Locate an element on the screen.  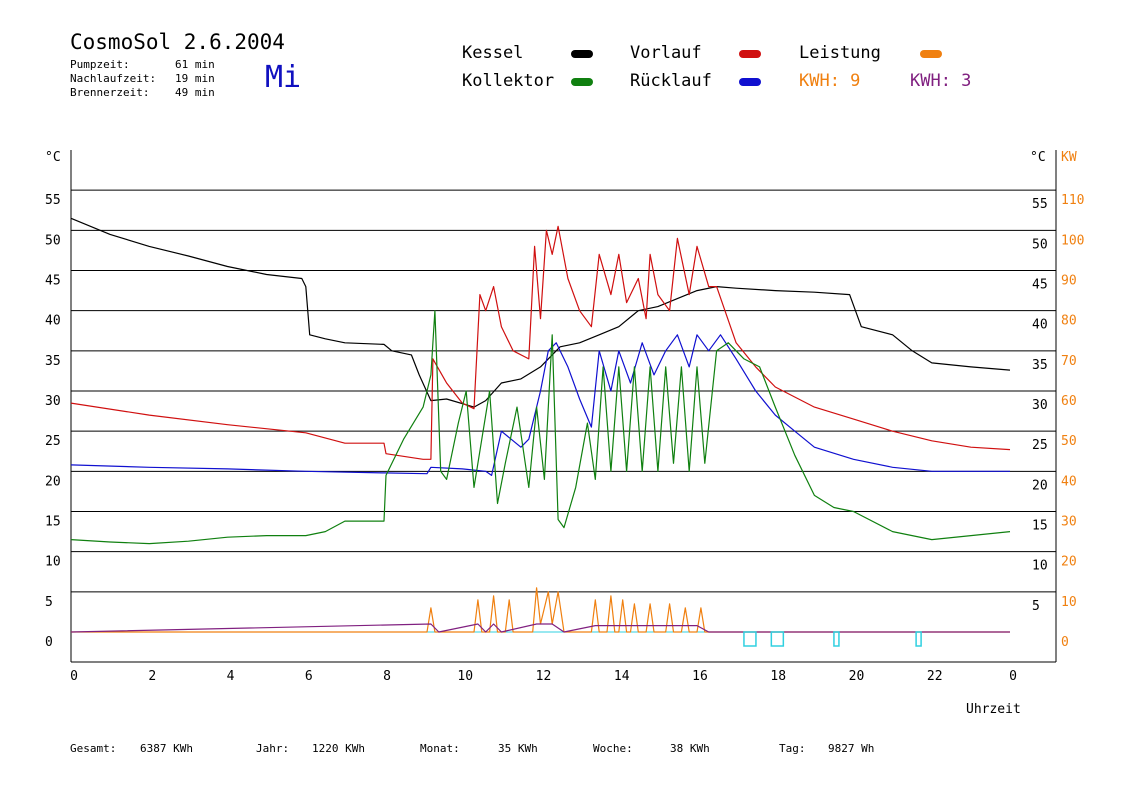
stat-pumpzeit-label: Pumpzeit: is located at coordinates (100, 64).